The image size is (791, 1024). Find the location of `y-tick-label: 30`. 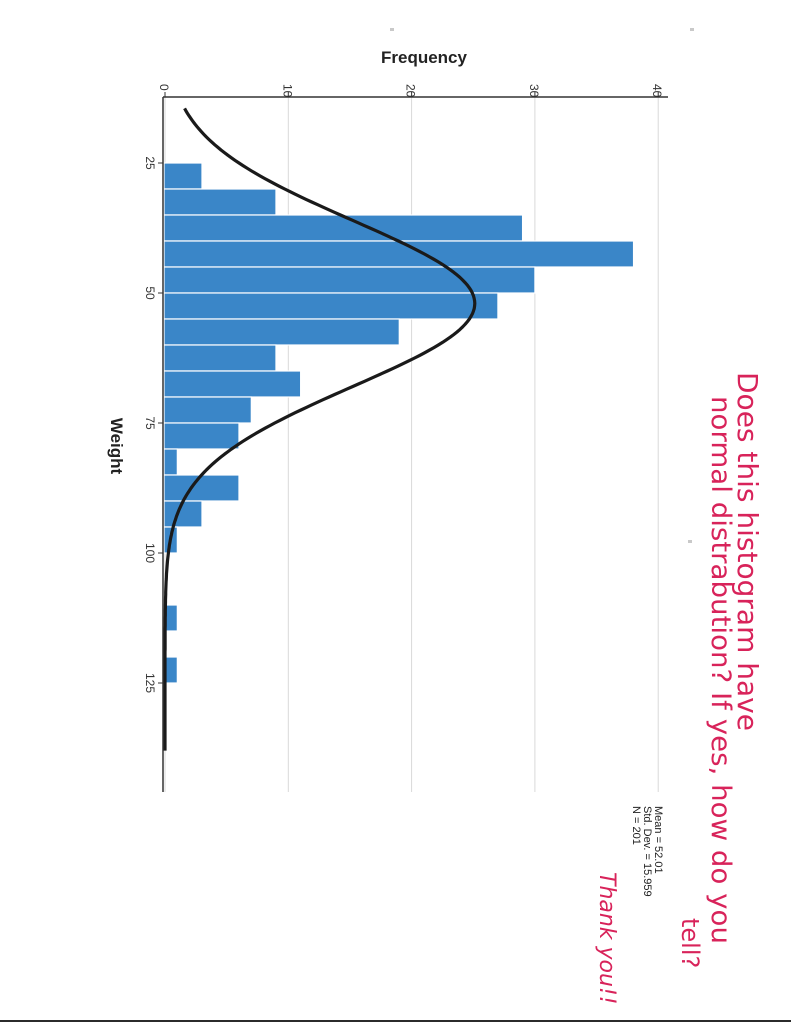

y-tick-label: 30 is located at coordinates (534, 91).